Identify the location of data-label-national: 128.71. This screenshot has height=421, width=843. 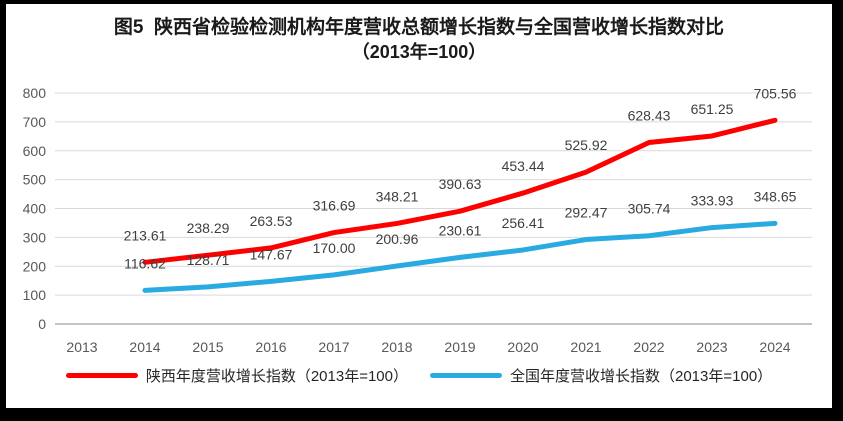
(208, 260).